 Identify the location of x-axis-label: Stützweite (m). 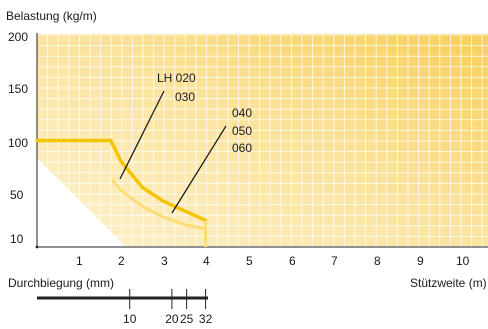
(448, 283).